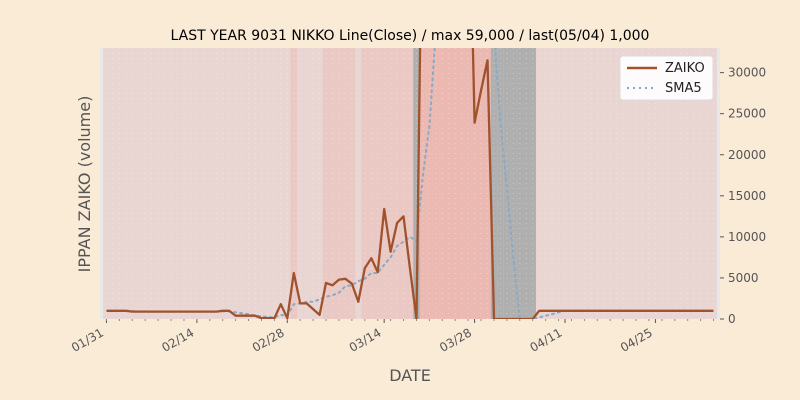 This screenshot has width=800, height=400. What do you see at coordinates (732, 319) in the screenshot?
I see `y-tick-label: 0` at bounding box center [732, 319].